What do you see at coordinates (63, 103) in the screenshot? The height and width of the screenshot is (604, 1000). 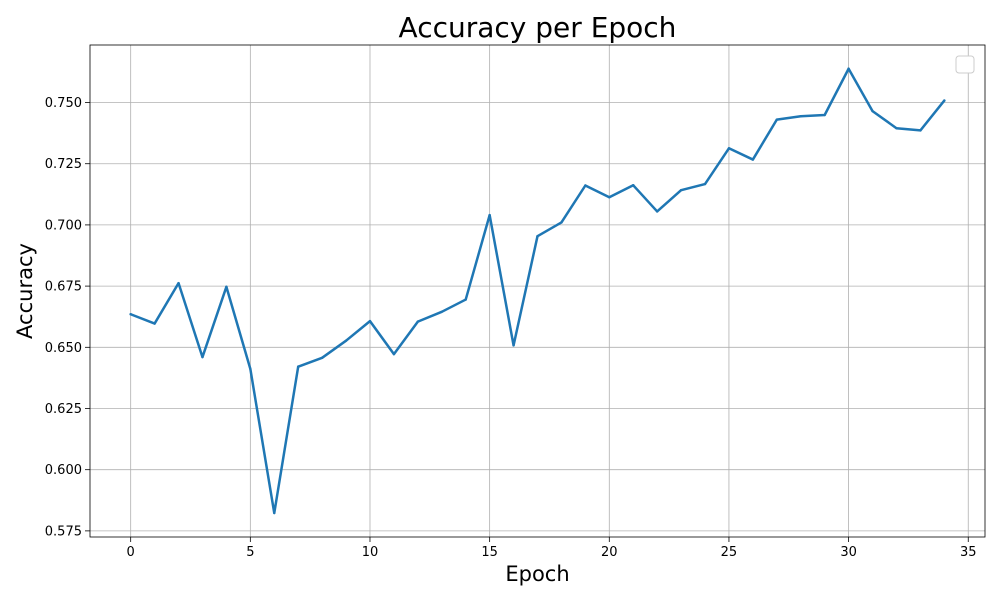 I see `y-tick-label: 0.750` at bounding box center [63, 103].